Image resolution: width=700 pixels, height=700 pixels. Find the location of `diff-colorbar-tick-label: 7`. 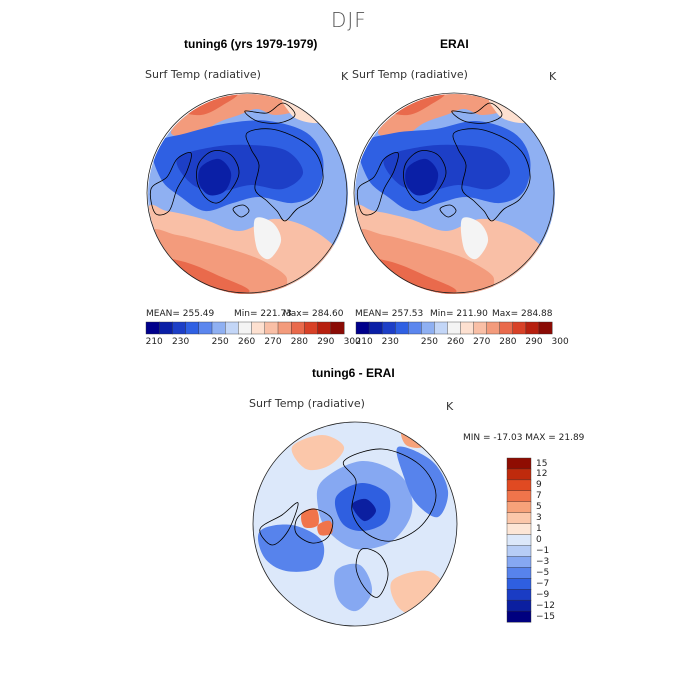

diff-colorbar-tick-label: 7 is located at coordinates (539, 496).